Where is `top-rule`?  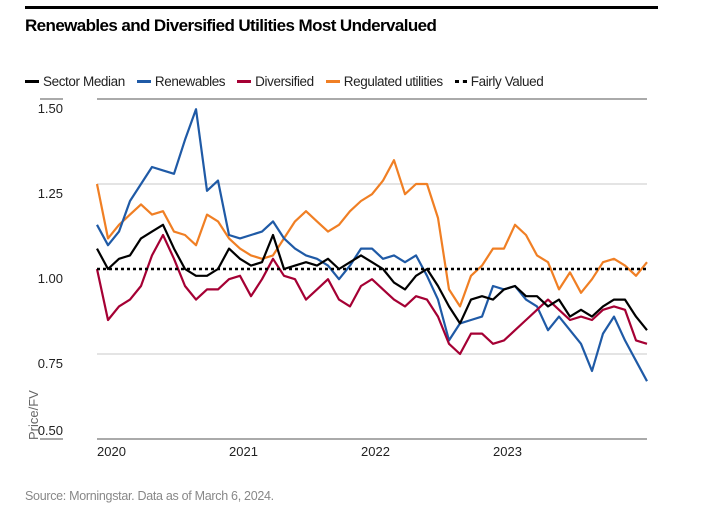
top-rule is located at coordinates (341, 7).